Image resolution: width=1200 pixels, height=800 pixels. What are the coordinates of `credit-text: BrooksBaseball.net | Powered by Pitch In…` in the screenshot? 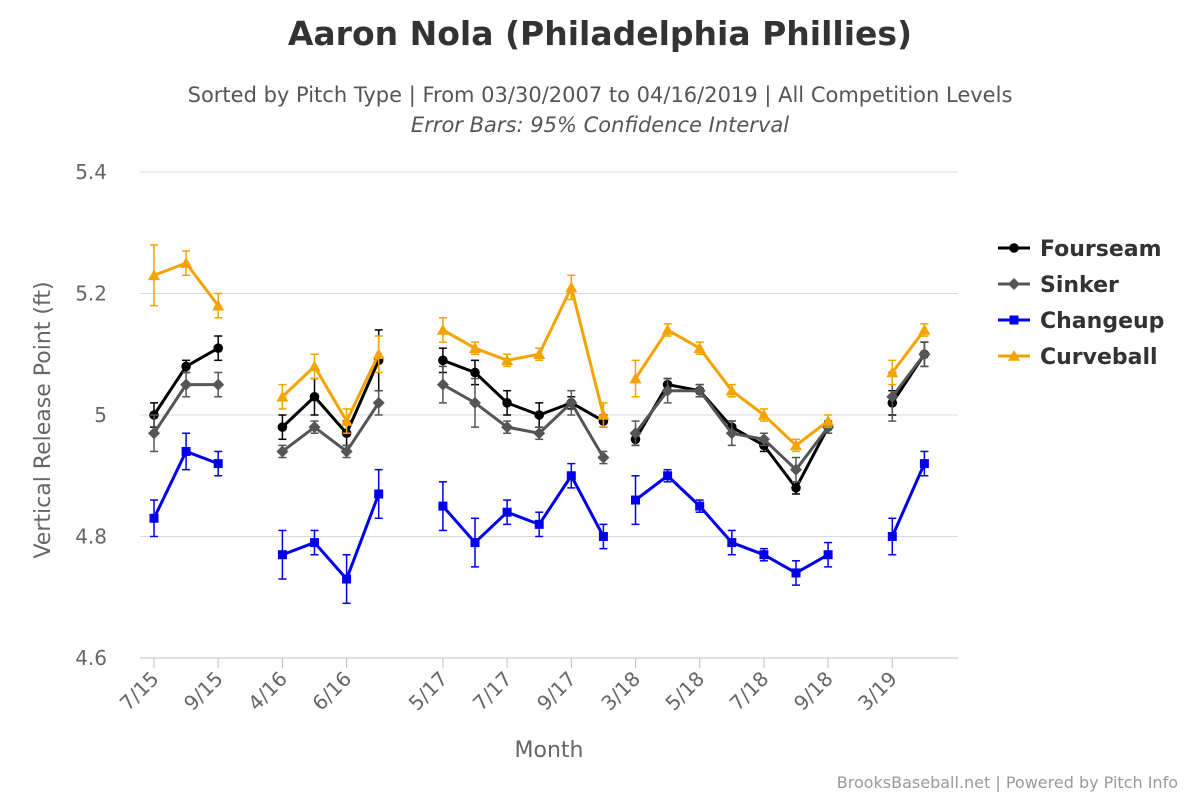 It's located at (1007, 782).